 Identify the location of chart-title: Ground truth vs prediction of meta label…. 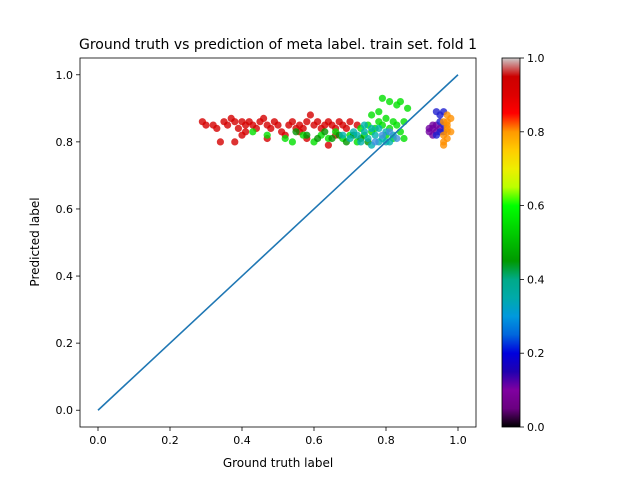
(278, 45).